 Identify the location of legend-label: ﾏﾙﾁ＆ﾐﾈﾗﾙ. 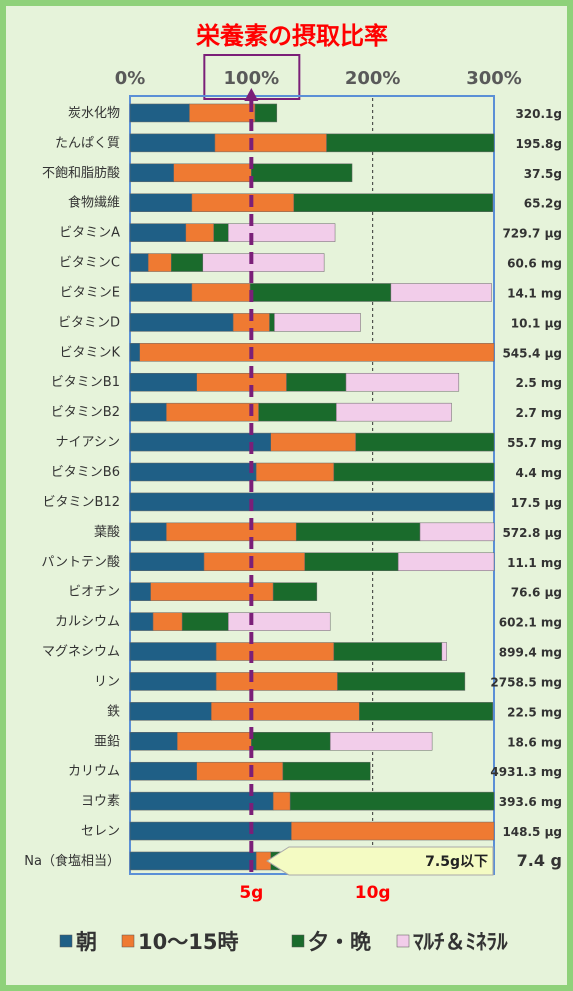
(460, 942).